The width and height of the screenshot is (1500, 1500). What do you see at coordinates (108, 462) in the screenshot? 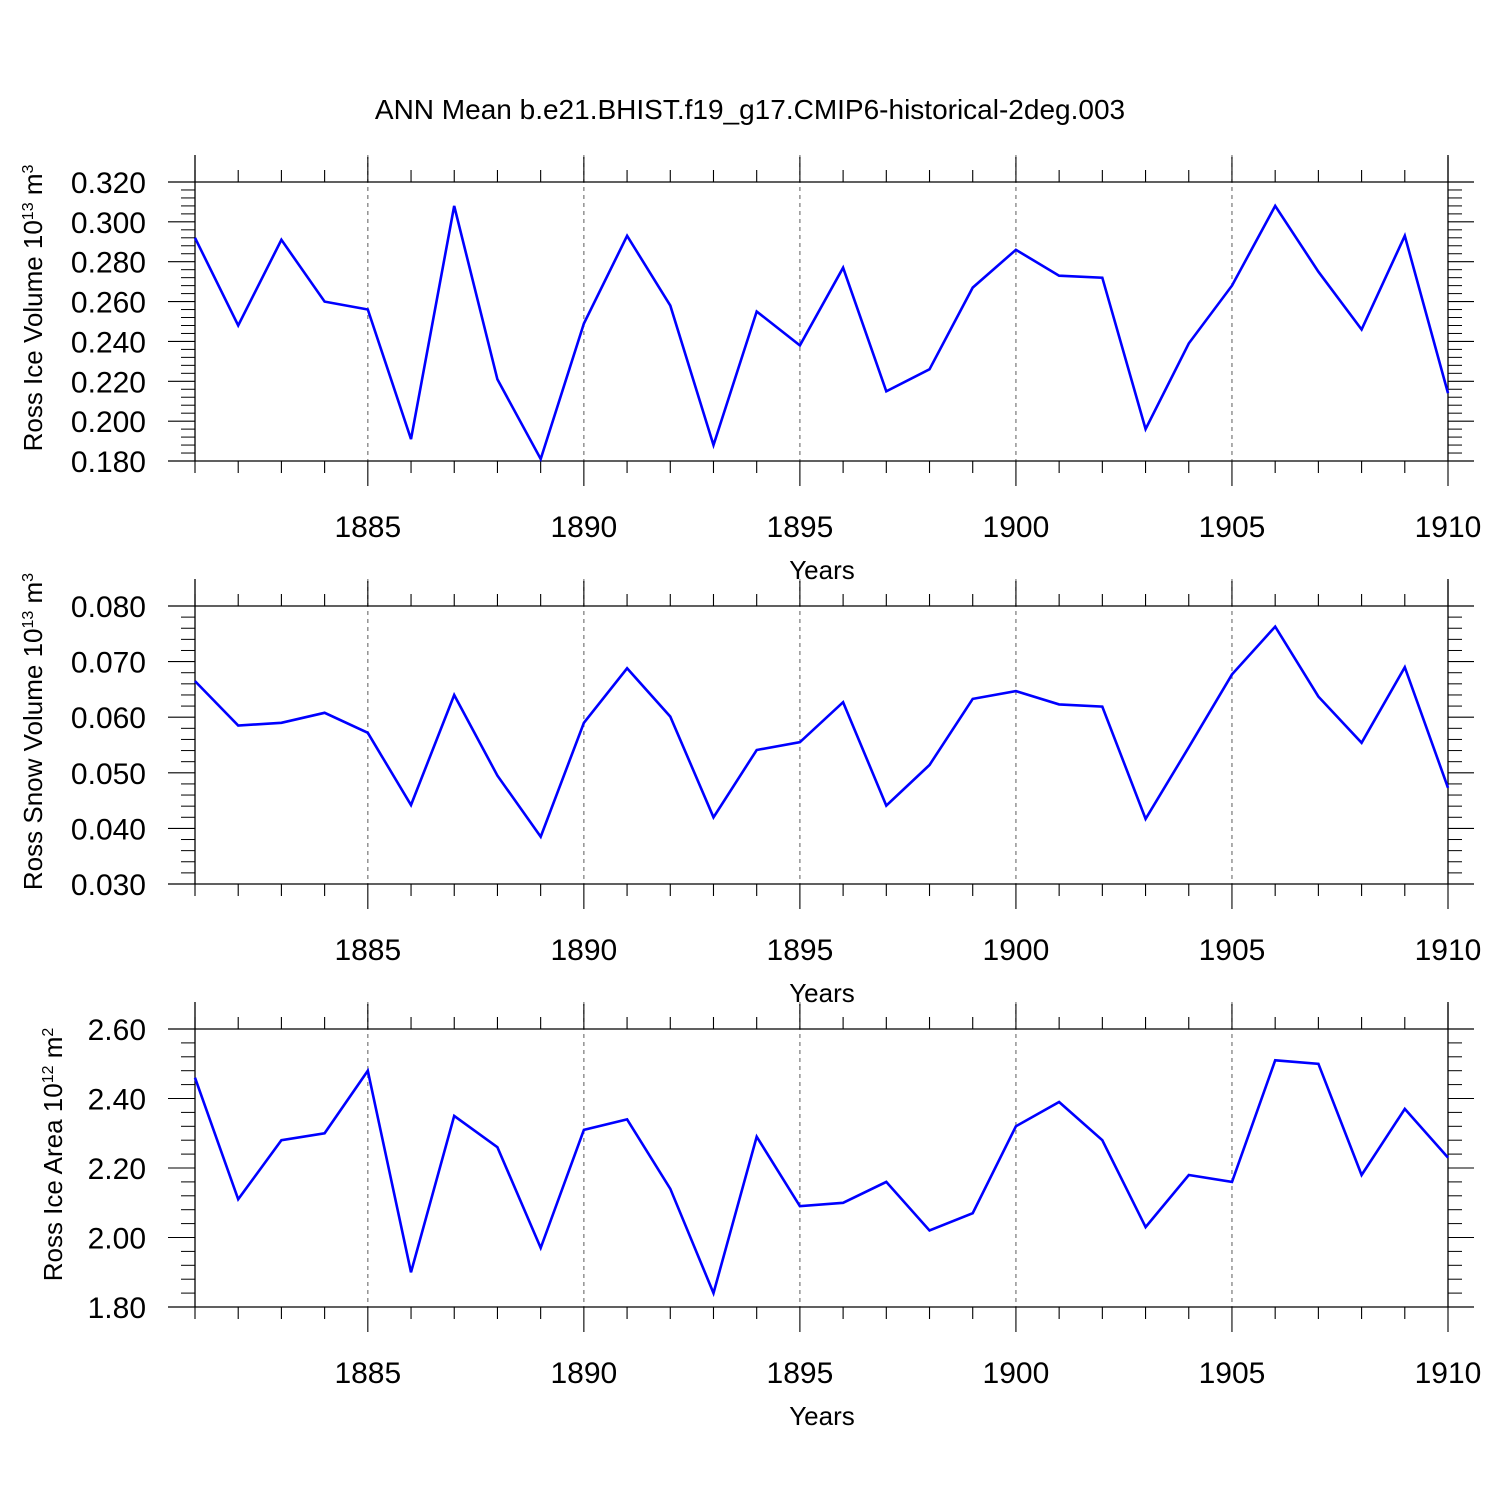
I see `y-tick-label: 0.180` at bounding box center [108, 462].